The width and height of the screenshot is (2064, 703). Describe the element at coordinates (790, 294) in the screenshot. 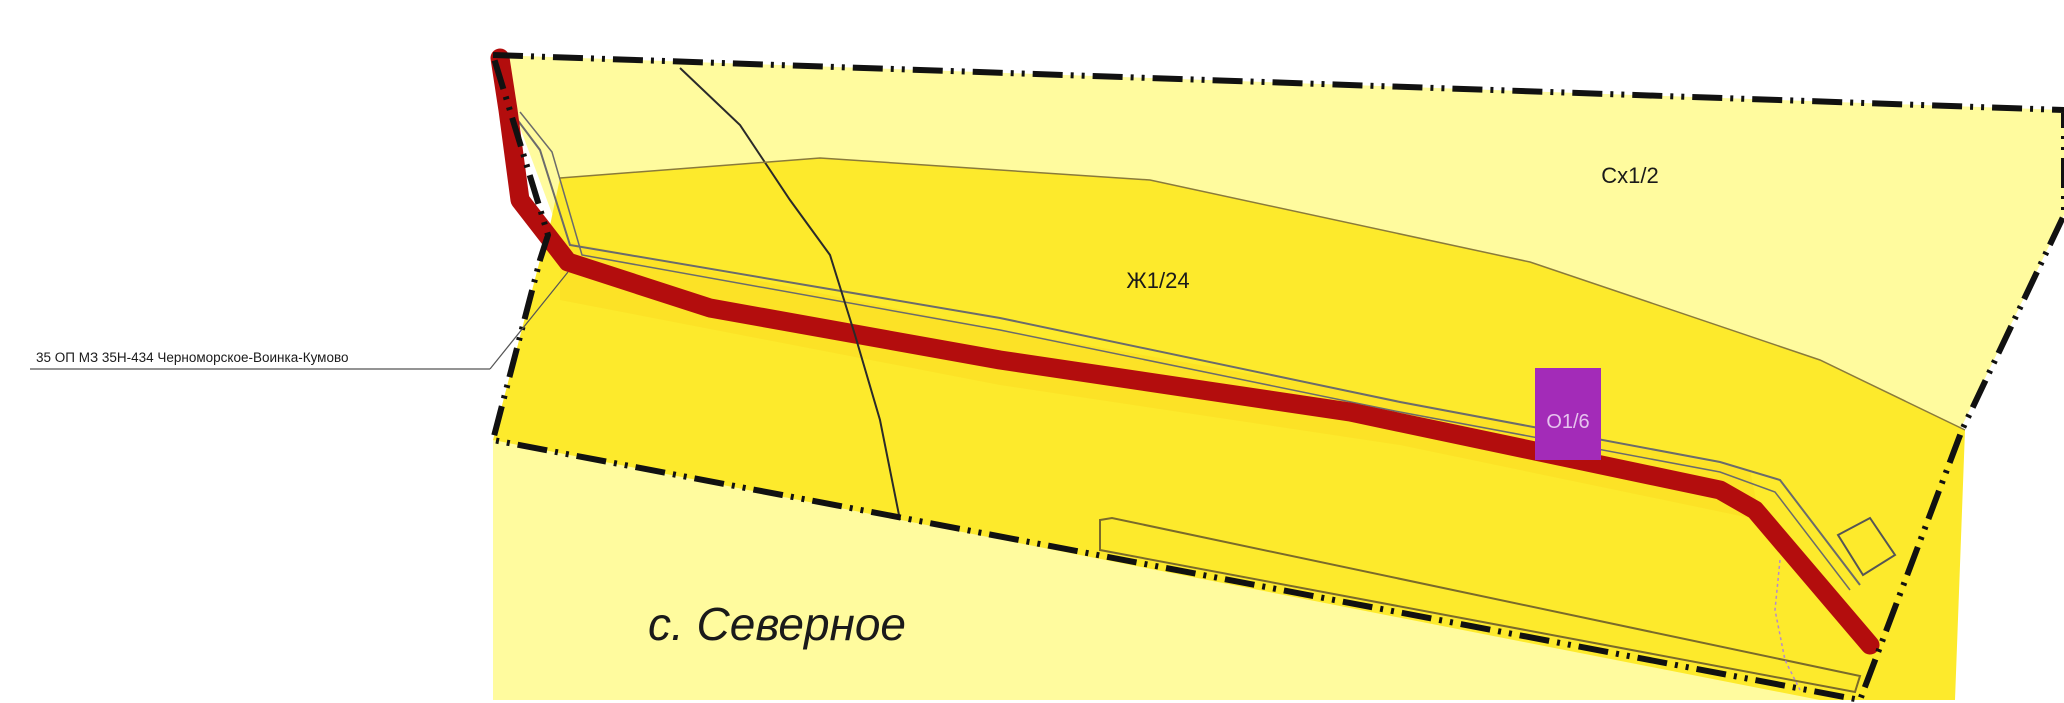

I see `stream-line` at that location.